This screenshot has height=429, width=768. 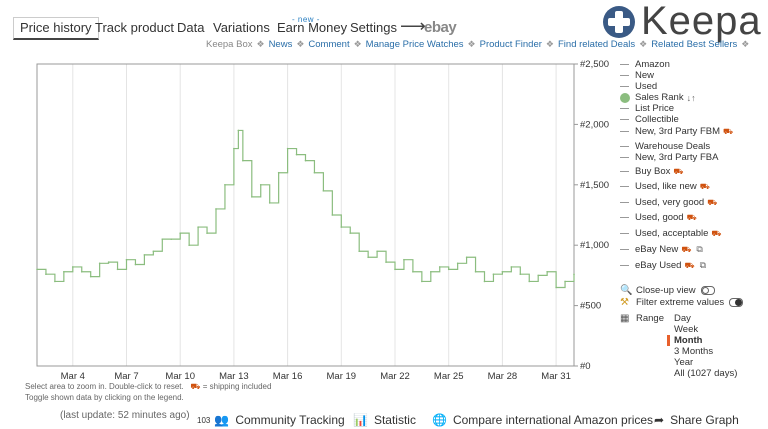 What do you see at coordinates (658, 97) in the screenshot?
I see `legend-item: Sales Rank ↓↑` at bounding box center [658, 97].